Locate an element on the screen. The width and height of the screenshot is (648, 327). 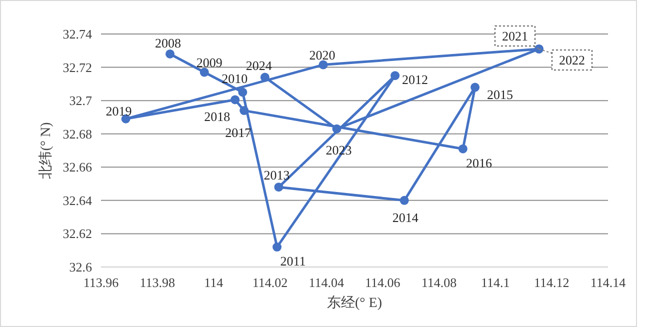
annotation: 2008 is located at coordinates (168, 42).